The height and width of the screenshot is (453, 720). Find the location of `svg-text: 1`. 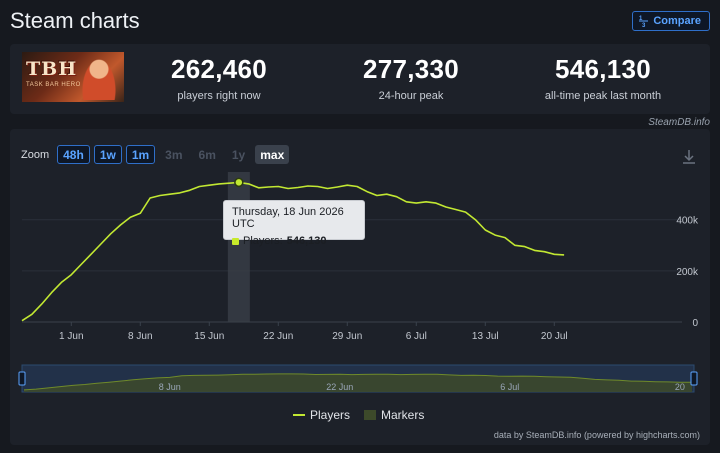

svg-text: 1 is located at coordinates (641, 19).